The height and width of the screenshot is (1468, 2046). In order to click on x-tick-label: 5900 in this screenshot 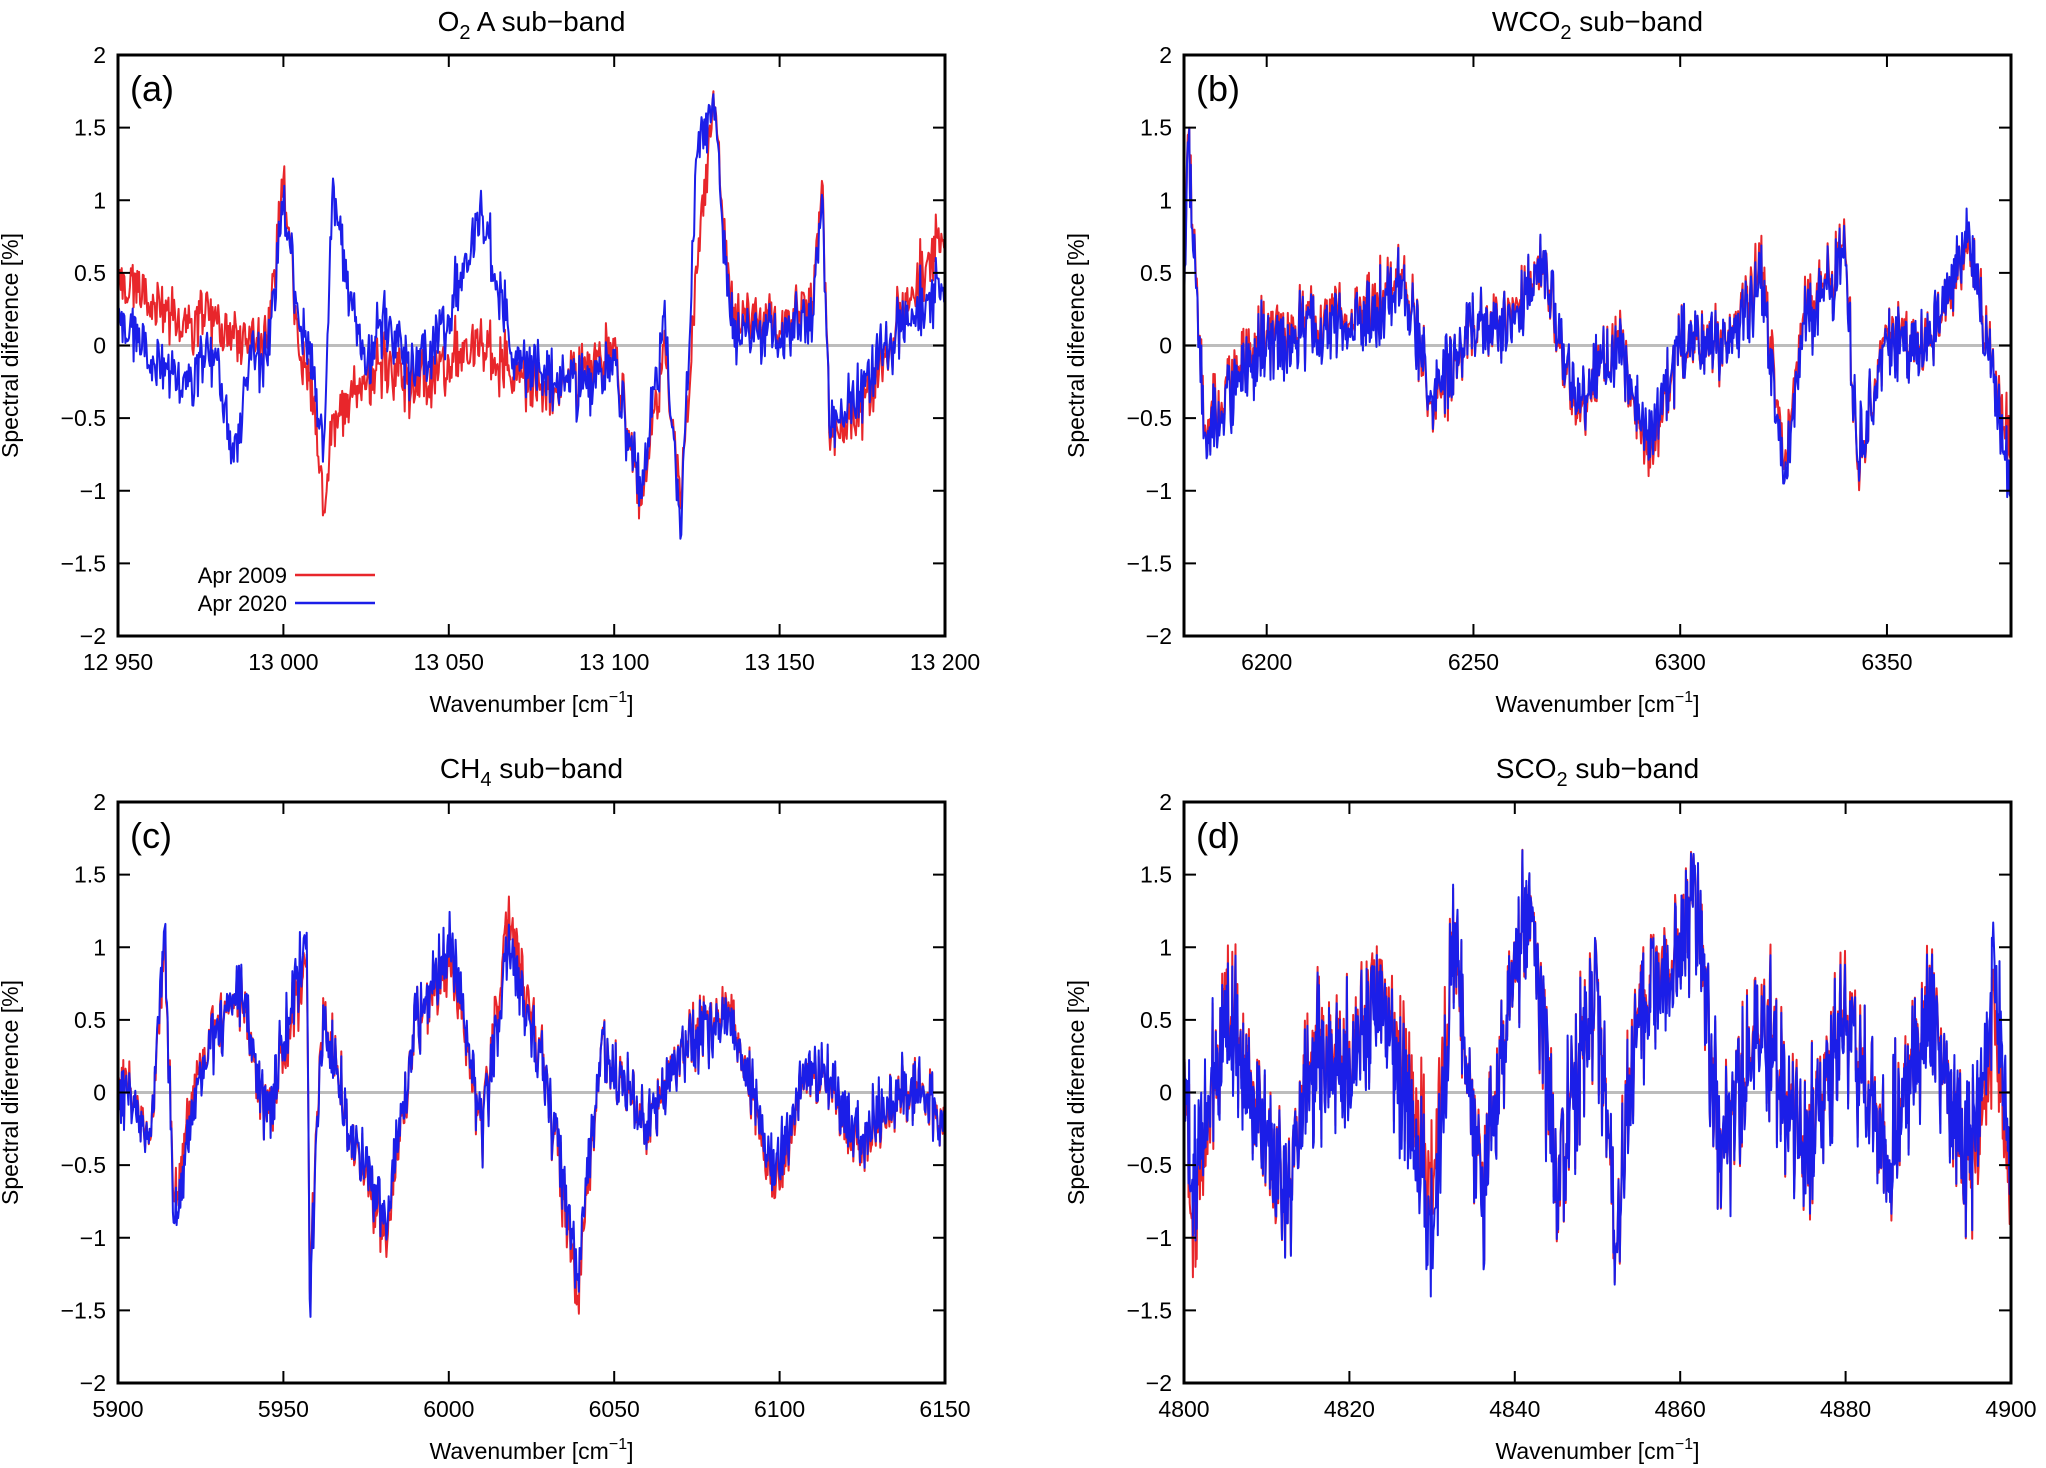, I will do `click(117, 1409)`.